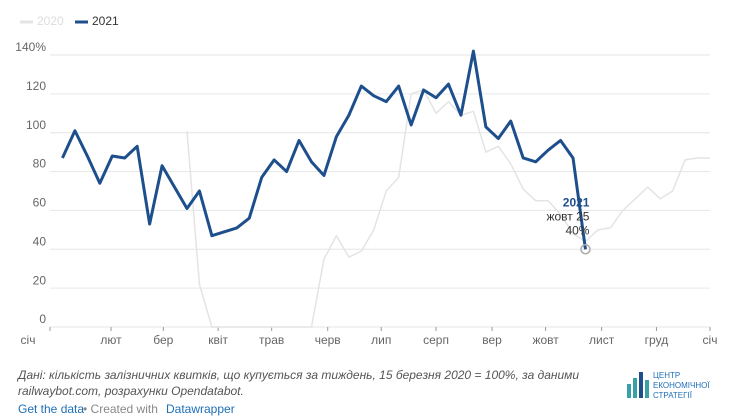 The height and width of the screenshot is (416, 738). What do you see at coordinates (673, 395) in the screenshot?
I see `logo-text: СТРАТЕГІЇ` at bounding box center [673, 395].